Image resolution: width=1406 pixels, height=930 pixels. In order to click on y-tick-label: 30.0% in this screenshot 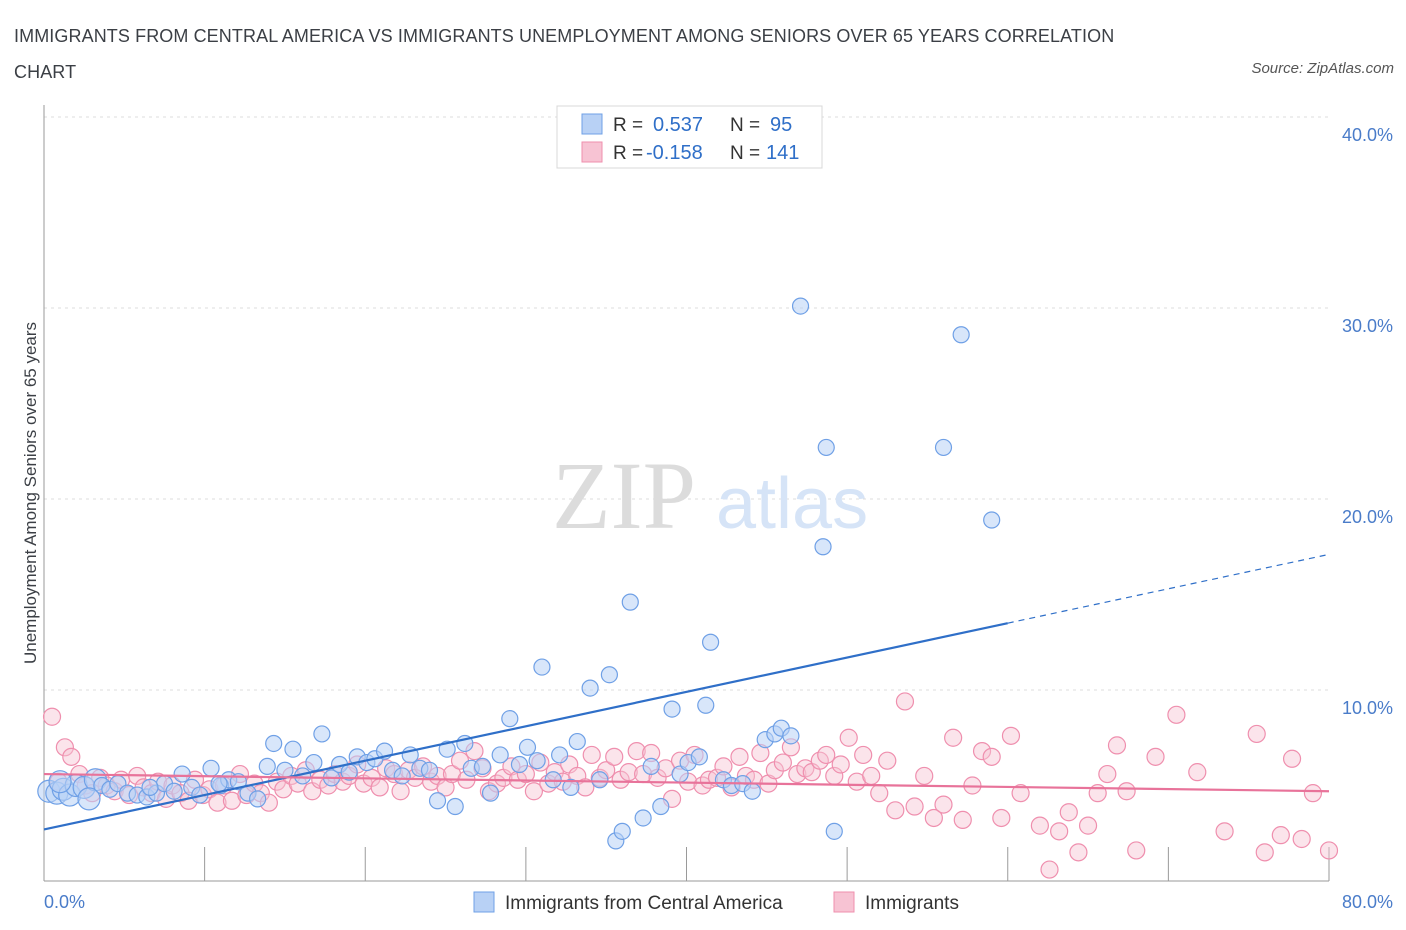, I will do `click(1367, 326)`.